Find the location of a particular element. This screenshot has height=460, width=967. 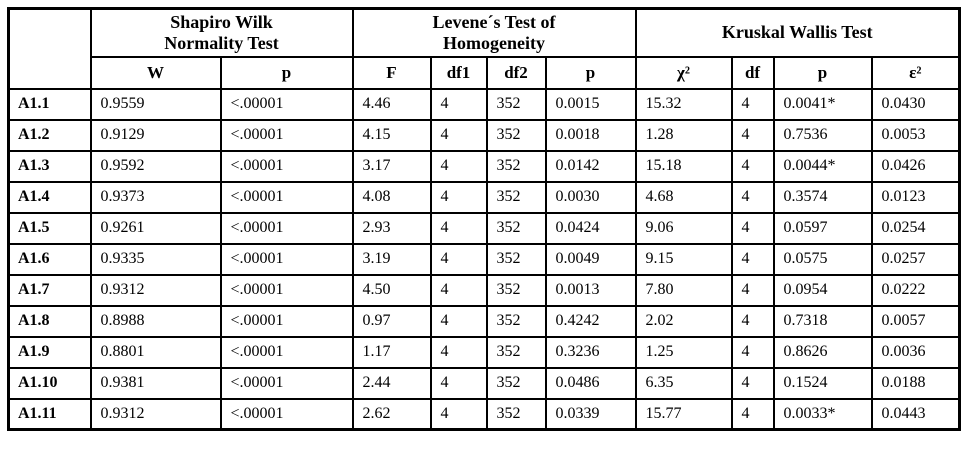

table-cell: 0.0015 is located at coordinates (590, 104).